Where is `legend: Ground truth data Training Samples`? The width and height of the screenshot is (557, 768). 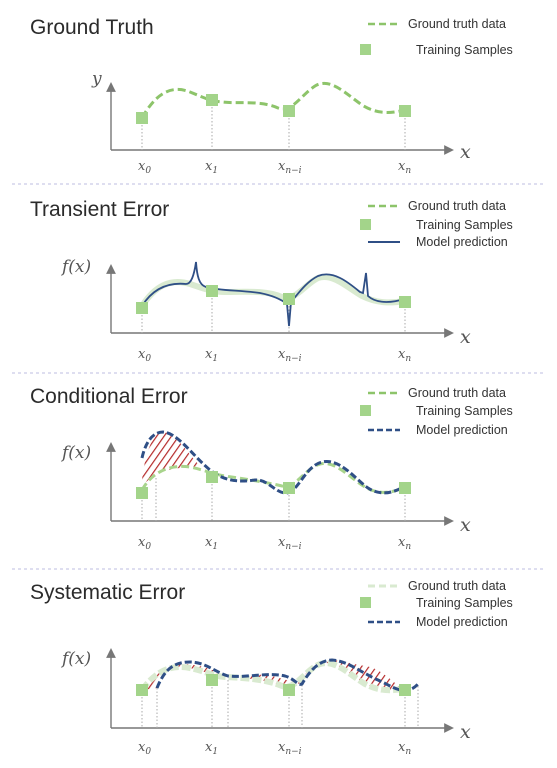 legend: Ground truth data Training Samples is located at coordinates (436, 37).